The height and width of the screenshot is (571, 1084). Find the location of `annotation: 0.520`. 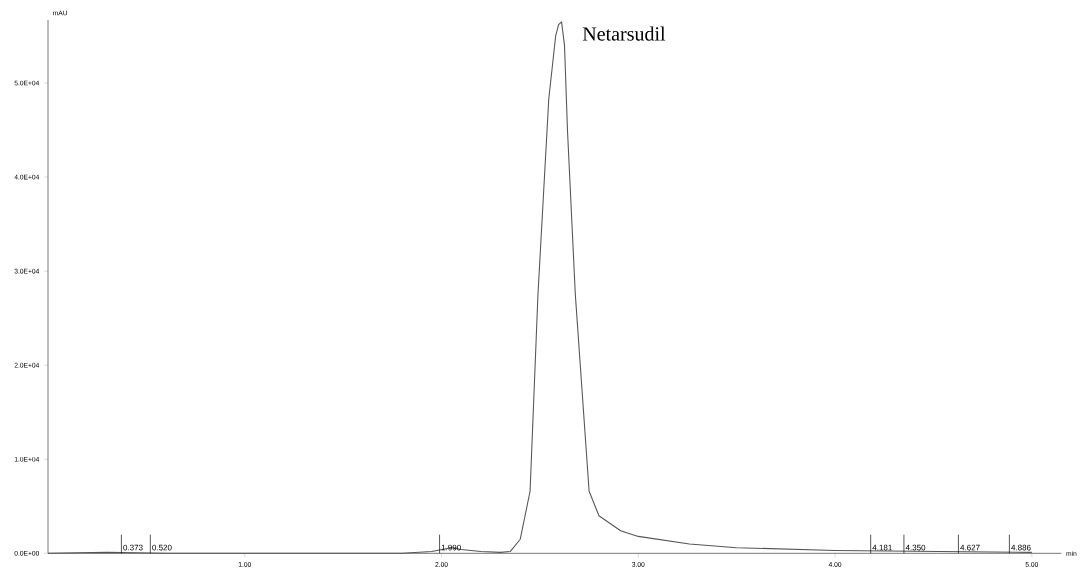

annotation: 0.520 is located at coordinates (162, 547).